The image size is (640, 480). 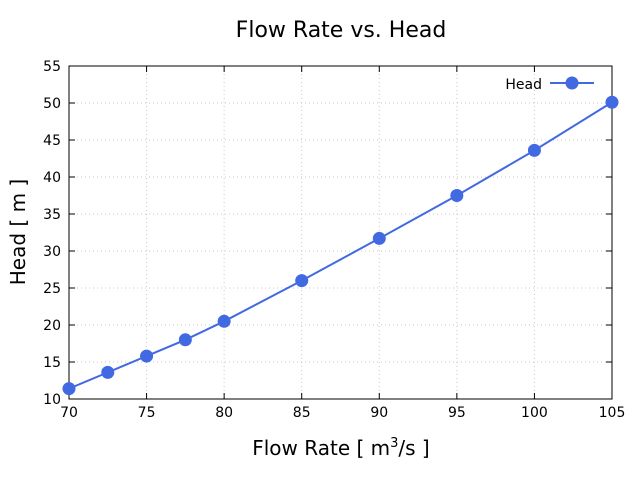 I want to click on y-tick-label: 50, so click(x=52, y=104).